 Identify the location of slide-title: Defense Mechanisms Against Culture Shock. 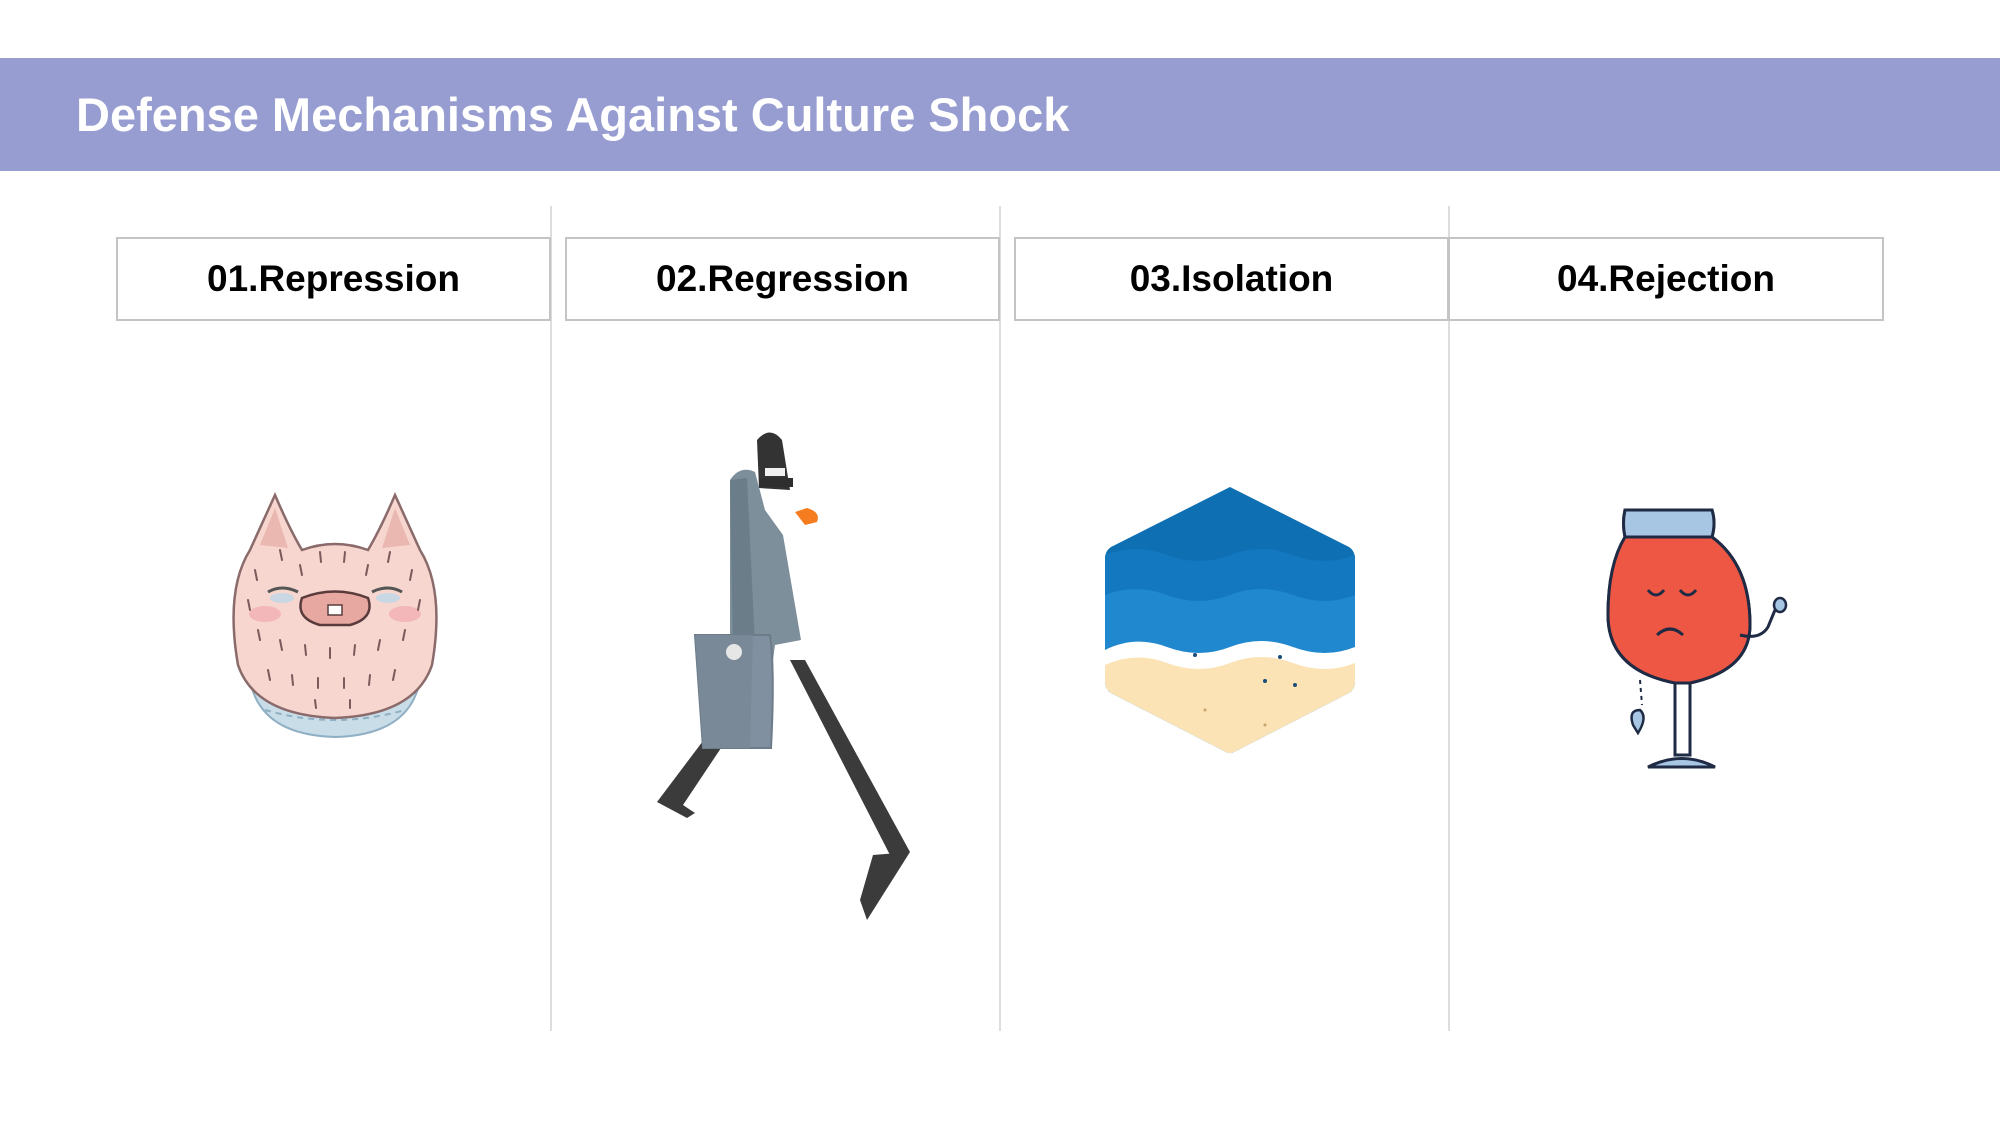
(572, 114).